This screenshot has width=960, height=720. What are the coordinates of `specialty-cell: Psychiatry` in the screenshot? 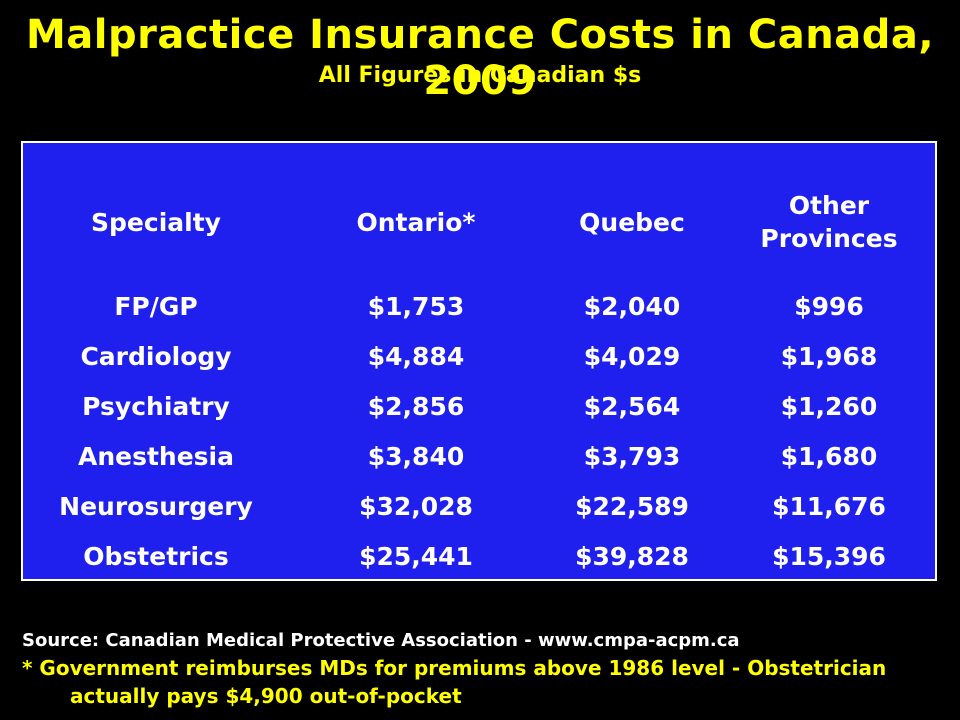 It's located at (156, 406).